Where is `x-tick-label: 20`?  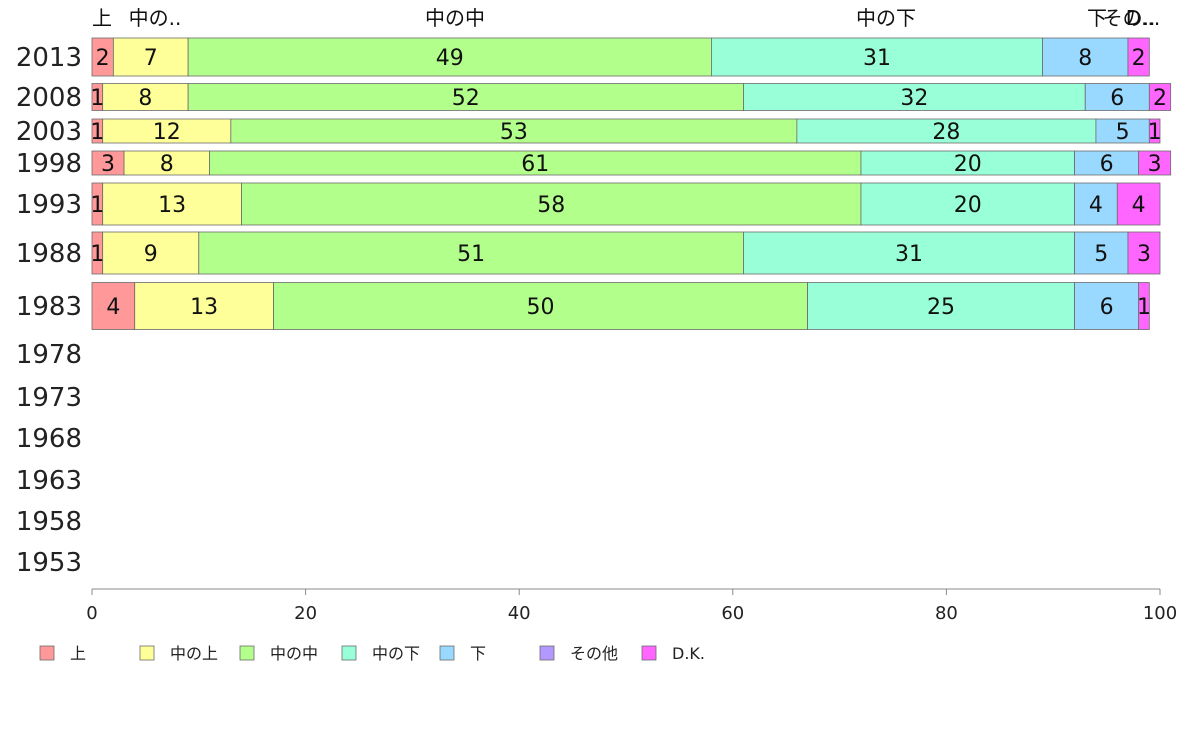 x-tick-label: 20 is located at coordinates (305, 613).